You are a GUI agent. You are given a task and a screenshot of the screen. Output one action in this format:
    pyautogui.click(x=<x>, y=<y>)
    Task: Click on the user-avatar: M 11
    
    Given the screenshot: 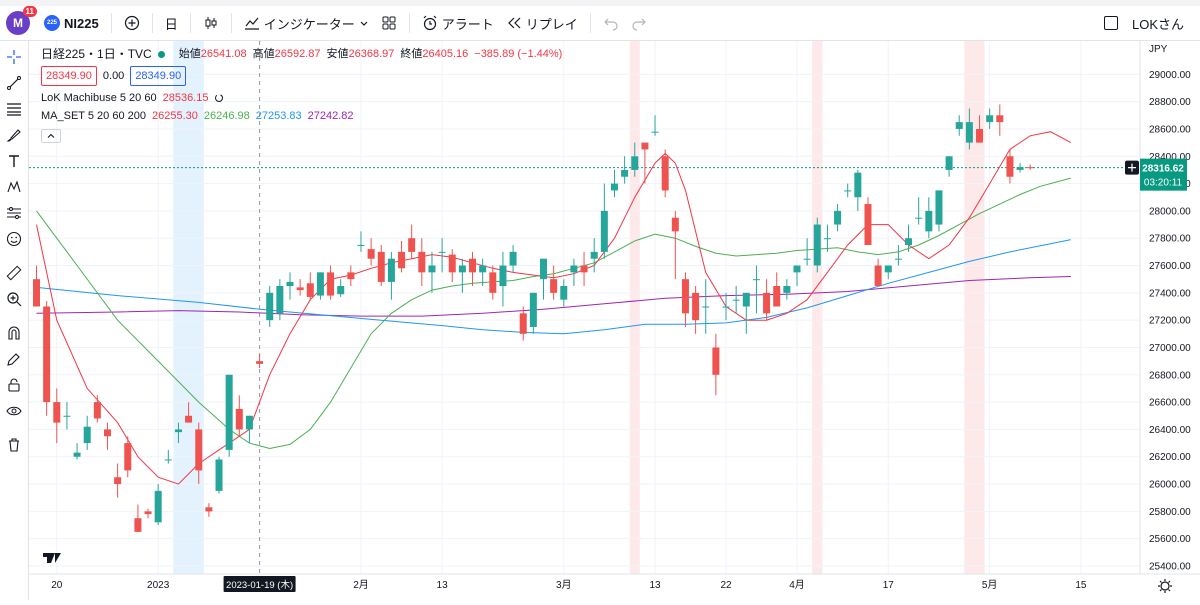 What is the action you would take?
    pyautogui.click(x=21, y=20)
    